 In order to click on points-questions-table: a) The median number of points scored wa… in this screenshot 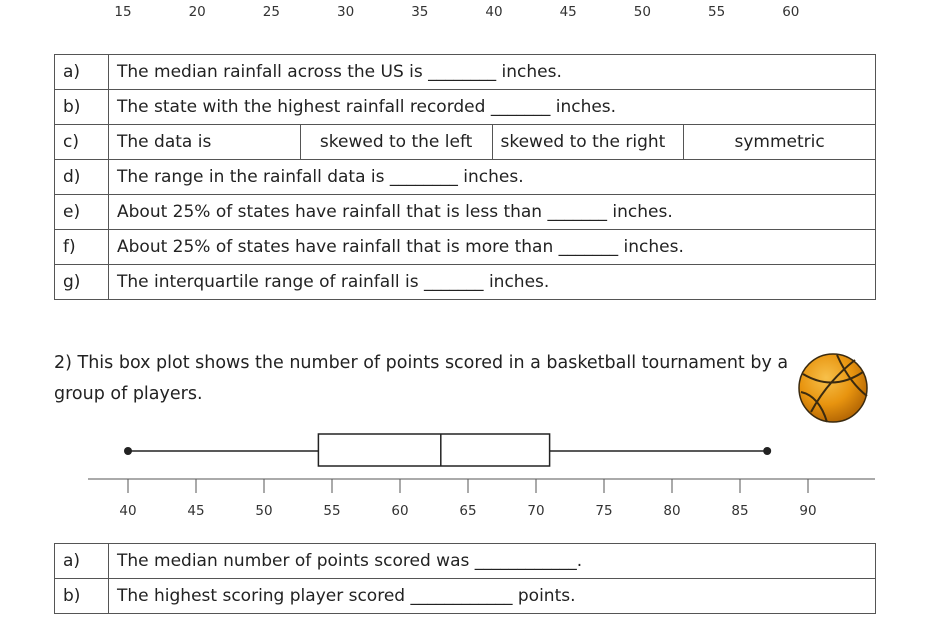, I will do `click(465, 578)`.